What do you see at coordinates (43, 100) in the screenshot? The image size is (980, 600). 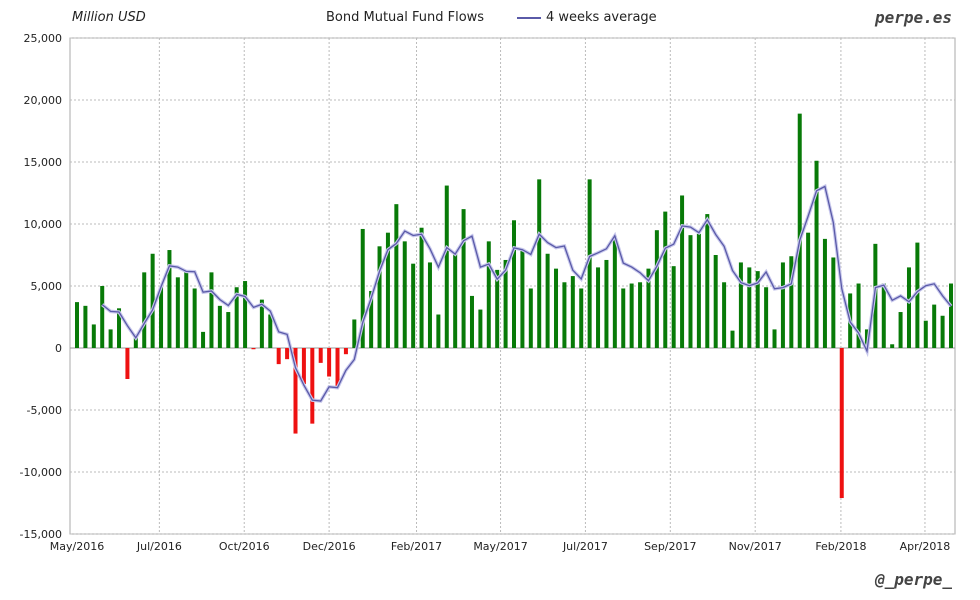 I see `y-tick-label: 20,000` at bounding box center [43, 100].